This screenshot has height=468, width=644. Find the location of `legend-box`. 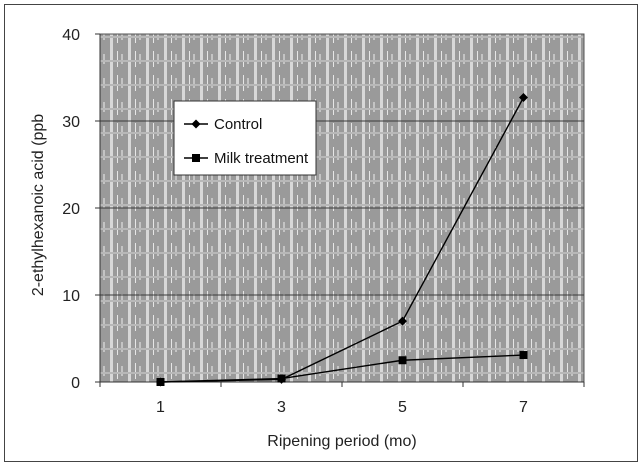

legend-box is located at coordinates (245, 138).